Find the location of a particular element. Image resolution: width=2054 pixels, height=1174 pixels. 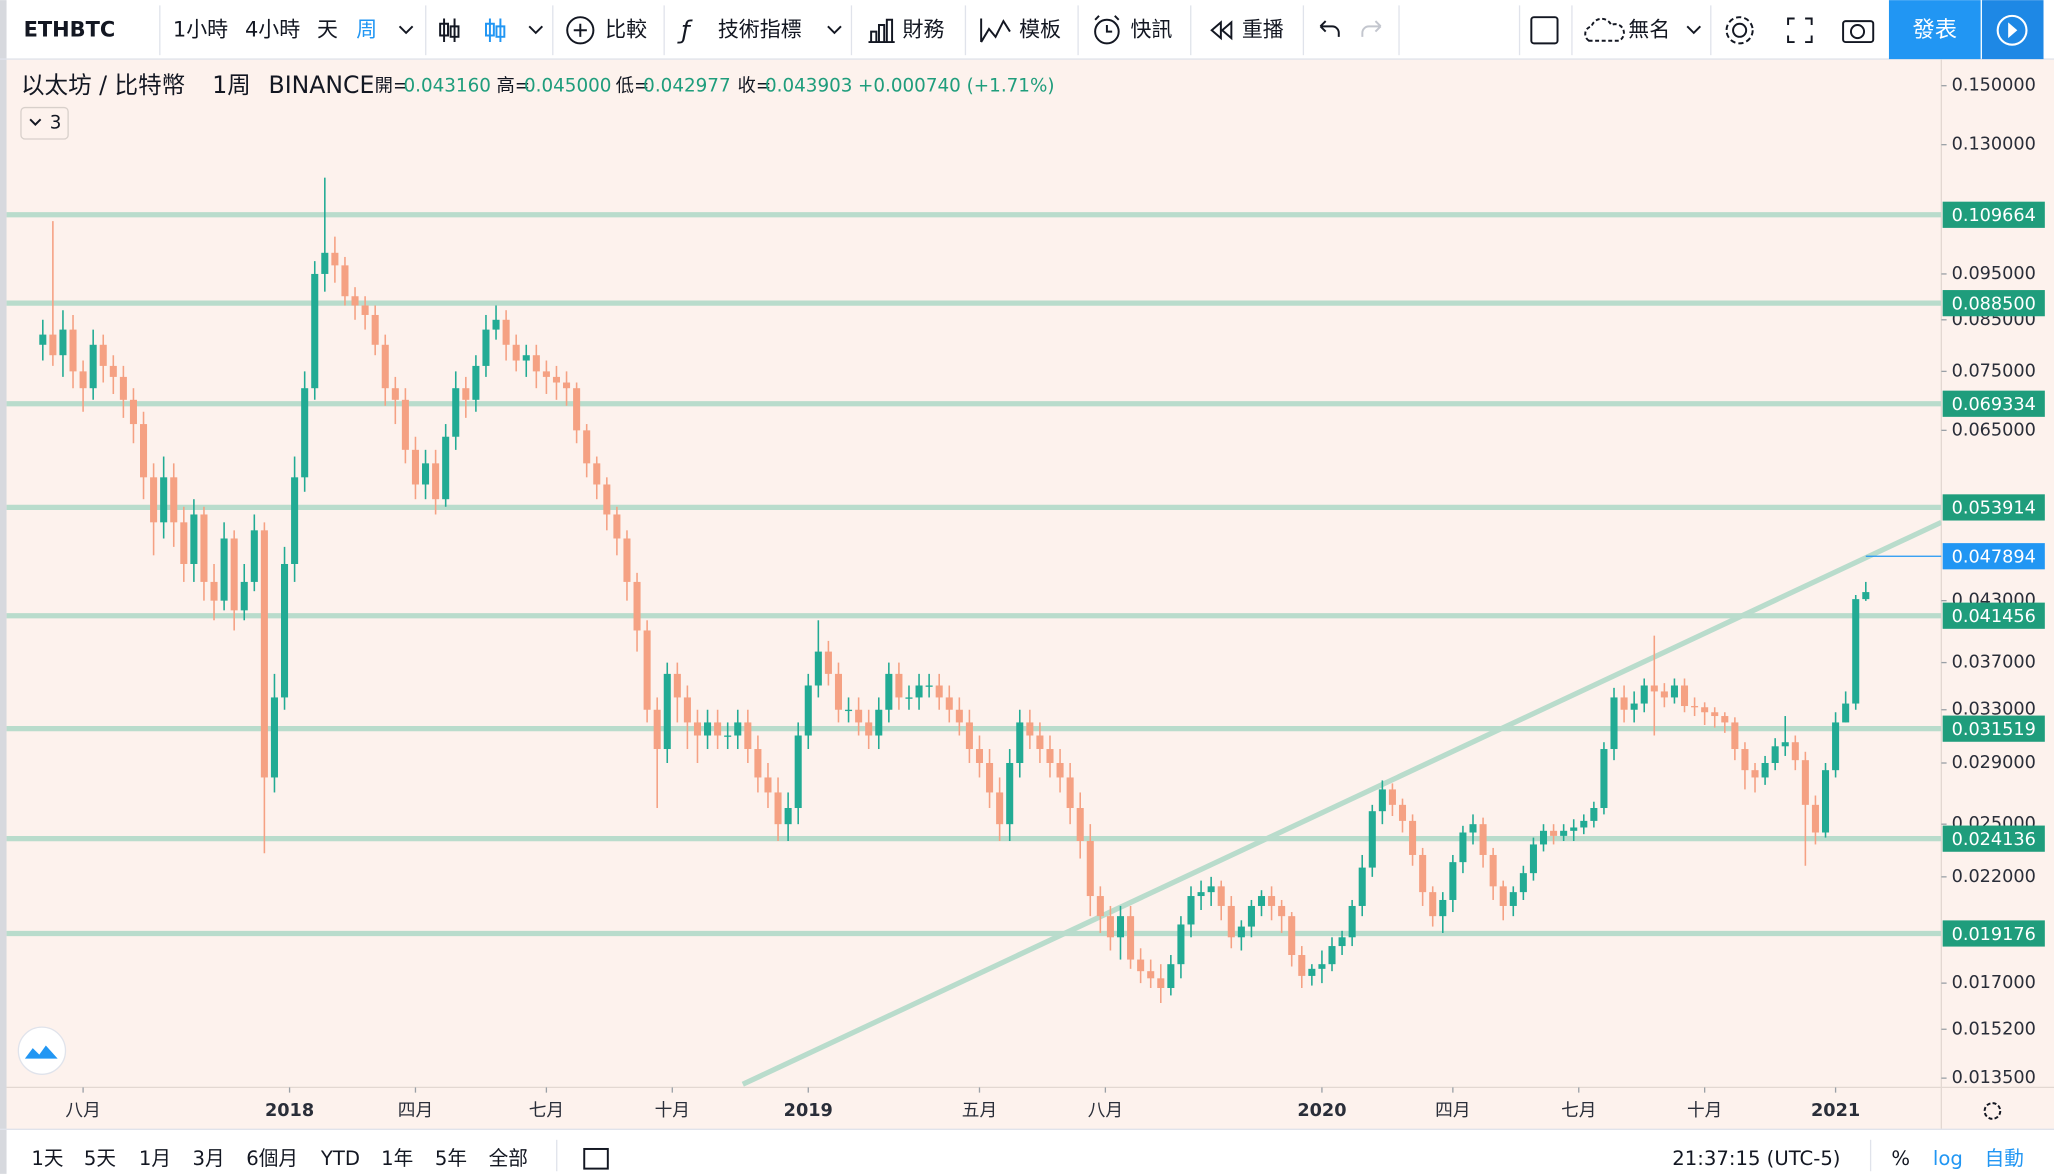

indicator-count: 3 is located at coordinates (56, 122).